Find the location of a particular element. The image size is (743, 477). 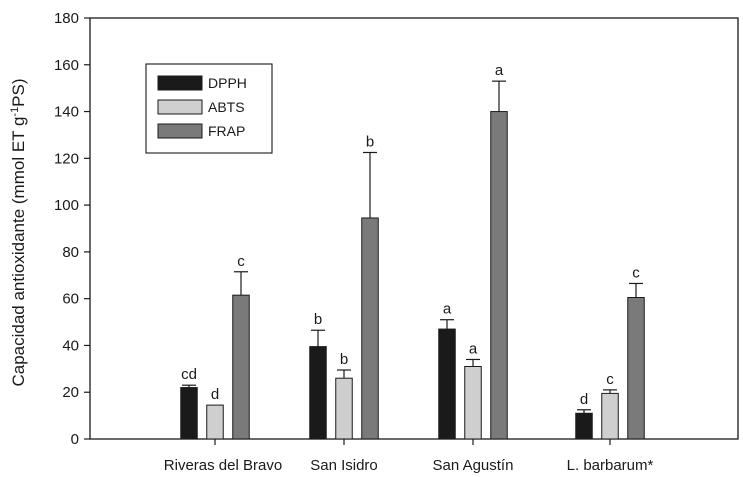

y-tick-label: 120 is located at coordinates (66, 158).